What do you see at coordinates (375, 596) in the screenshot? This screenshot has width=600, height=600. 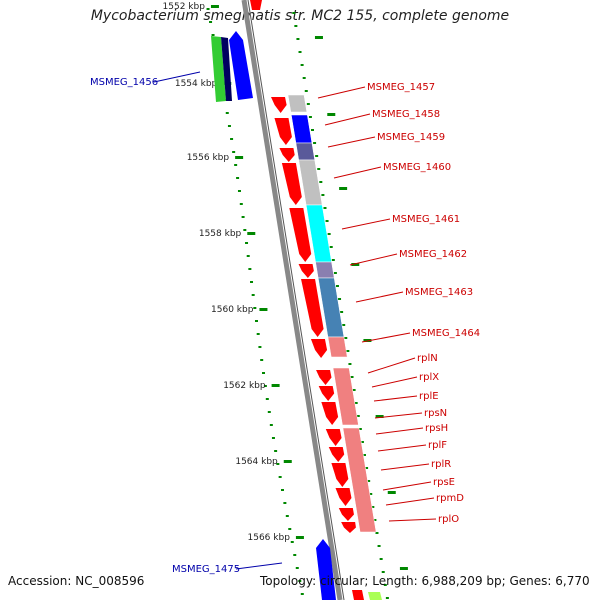 I see `bottom-green-fragment` at bounding box center [375, 596].